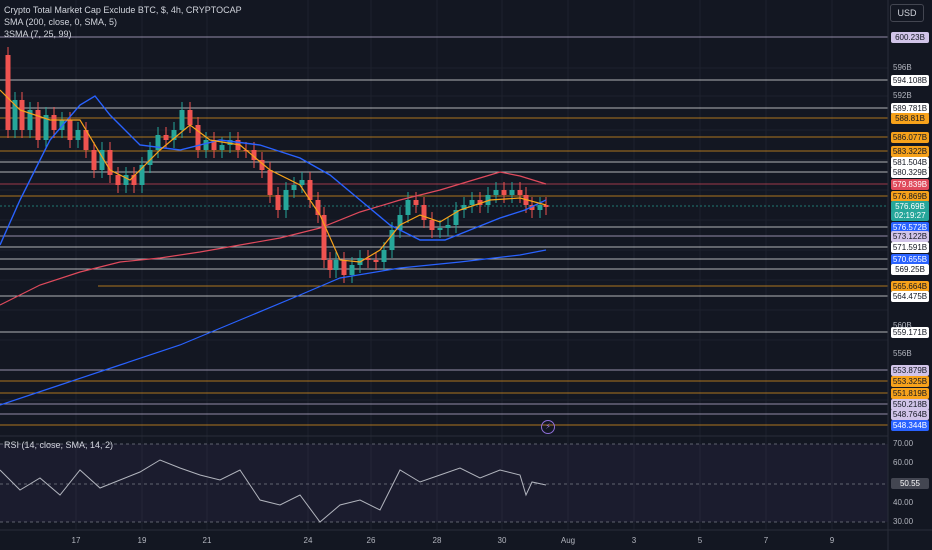  Describe the element at coordinates (910, 236) in the screenshot. I see `price-level-label: 573.122B` at that location.